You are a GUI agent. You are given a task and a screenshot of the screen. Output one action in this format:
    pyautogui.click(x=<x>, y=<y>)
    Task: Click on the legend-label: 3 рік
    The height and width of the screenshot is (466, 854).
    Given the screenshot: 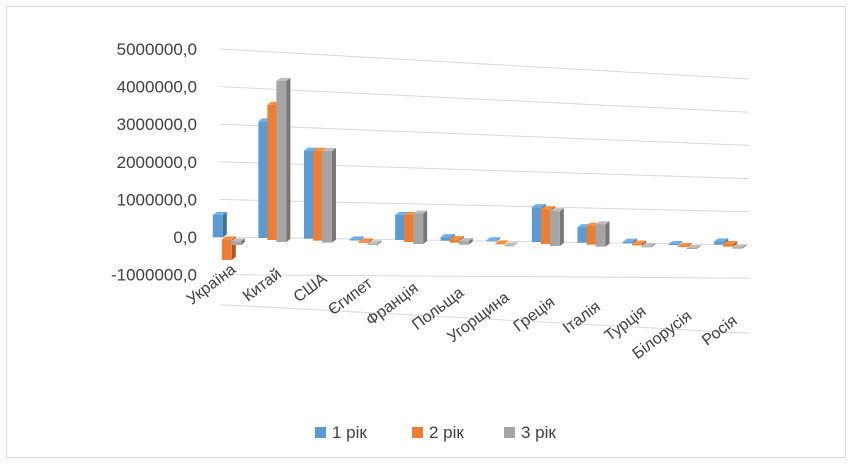 What is the action you would take?
    pyautogui.click(x=538, y=432)
    